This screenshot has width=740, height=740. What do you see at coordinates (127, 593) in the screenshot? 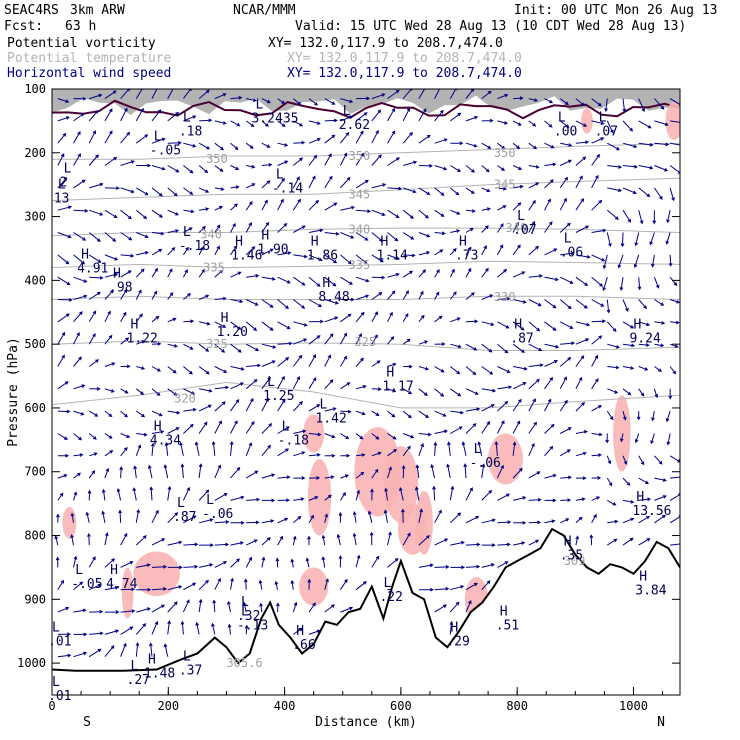
I see `pv-shading-blob` at bounding box center [127, 593].